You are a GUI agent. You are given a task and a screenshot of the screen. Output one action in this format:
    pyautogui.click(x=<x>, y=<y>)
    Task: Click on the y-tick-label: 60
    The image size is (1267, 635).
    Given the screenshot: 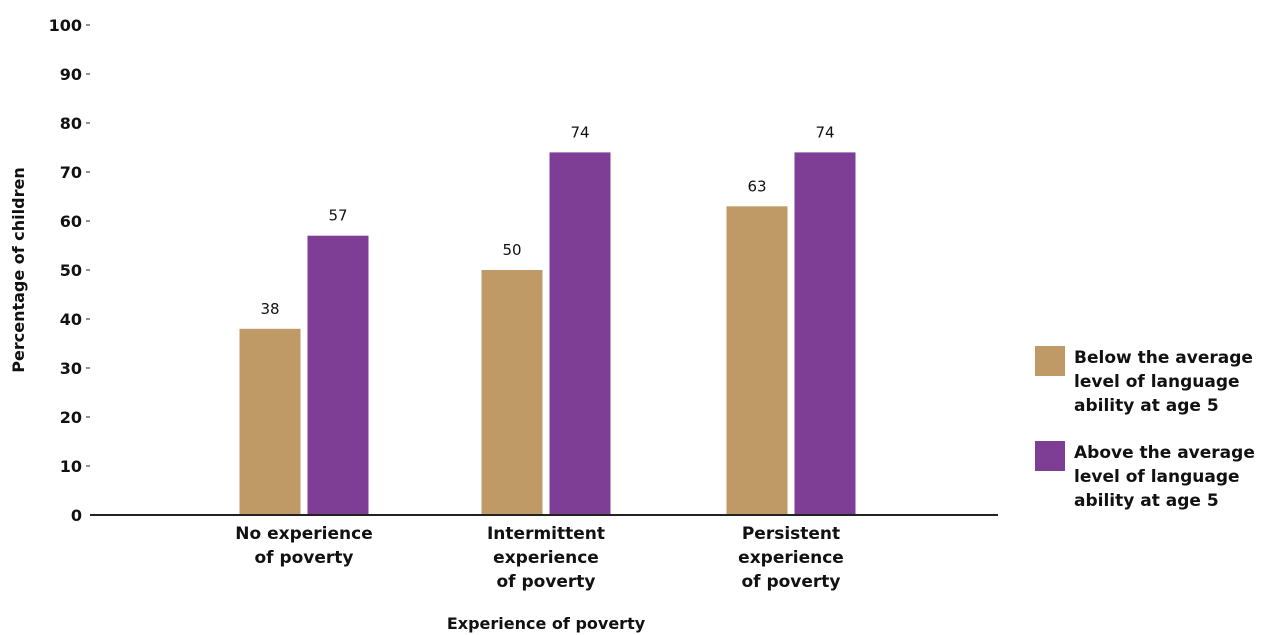 What is the action you would take?
    pyautogui.click(x=71, y=221)
    